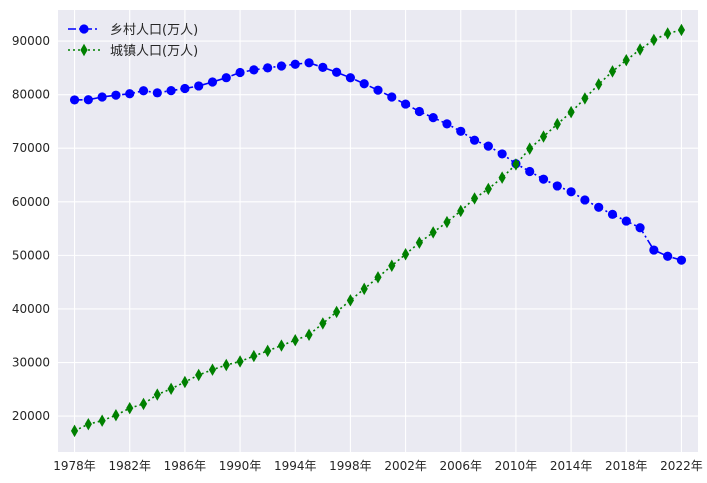  I want to click on legend-label: 乡村人口(万人), so click(154, 30).